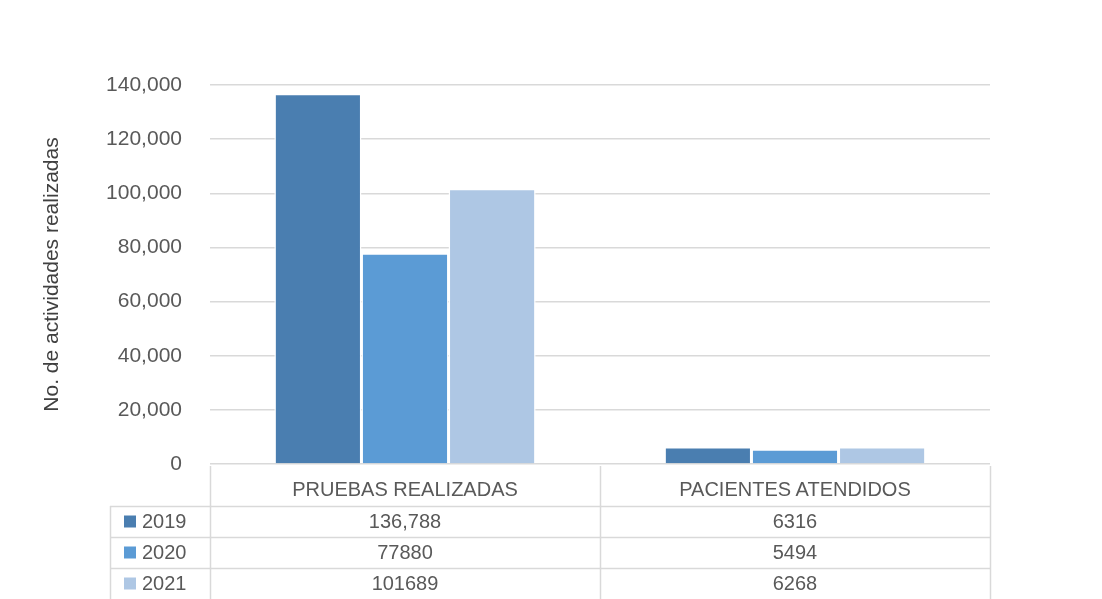  What do you see at coordinates (51, 274) in the screenshot?
I see `y-axis-title: No. de actividades realizadas` at bounding box center [51, 274].